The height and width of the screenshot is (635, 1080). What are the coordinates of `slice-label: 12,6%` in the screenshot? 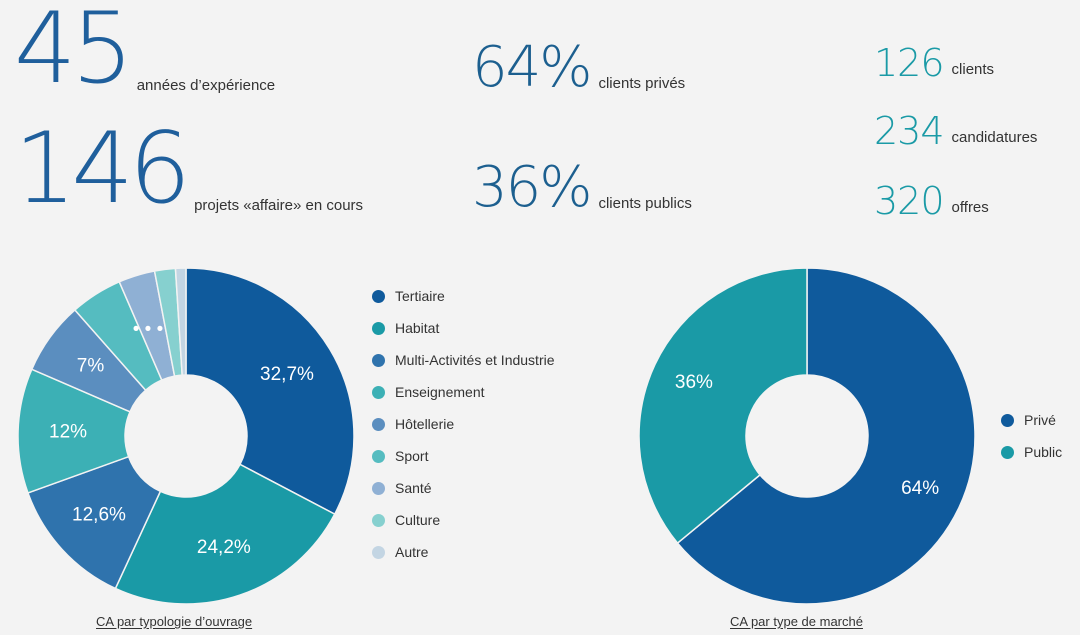 It's located at (99, 515).